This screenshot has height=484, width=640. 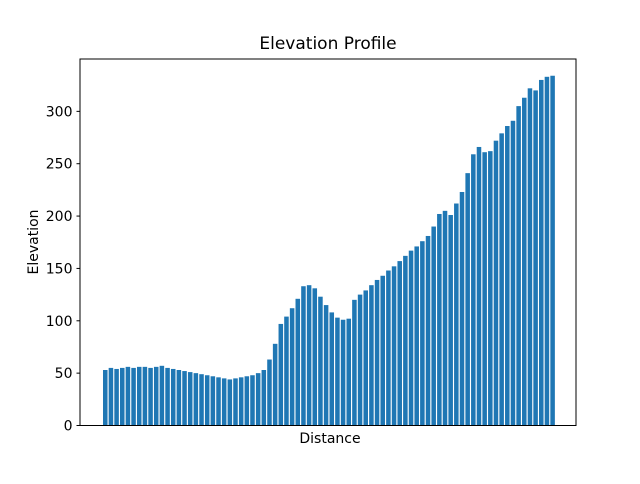 What do you see at coordinates (327, 44) in the screenshot?
I see `chart-title: Elevation Profile` at bounding box center [327, 44].